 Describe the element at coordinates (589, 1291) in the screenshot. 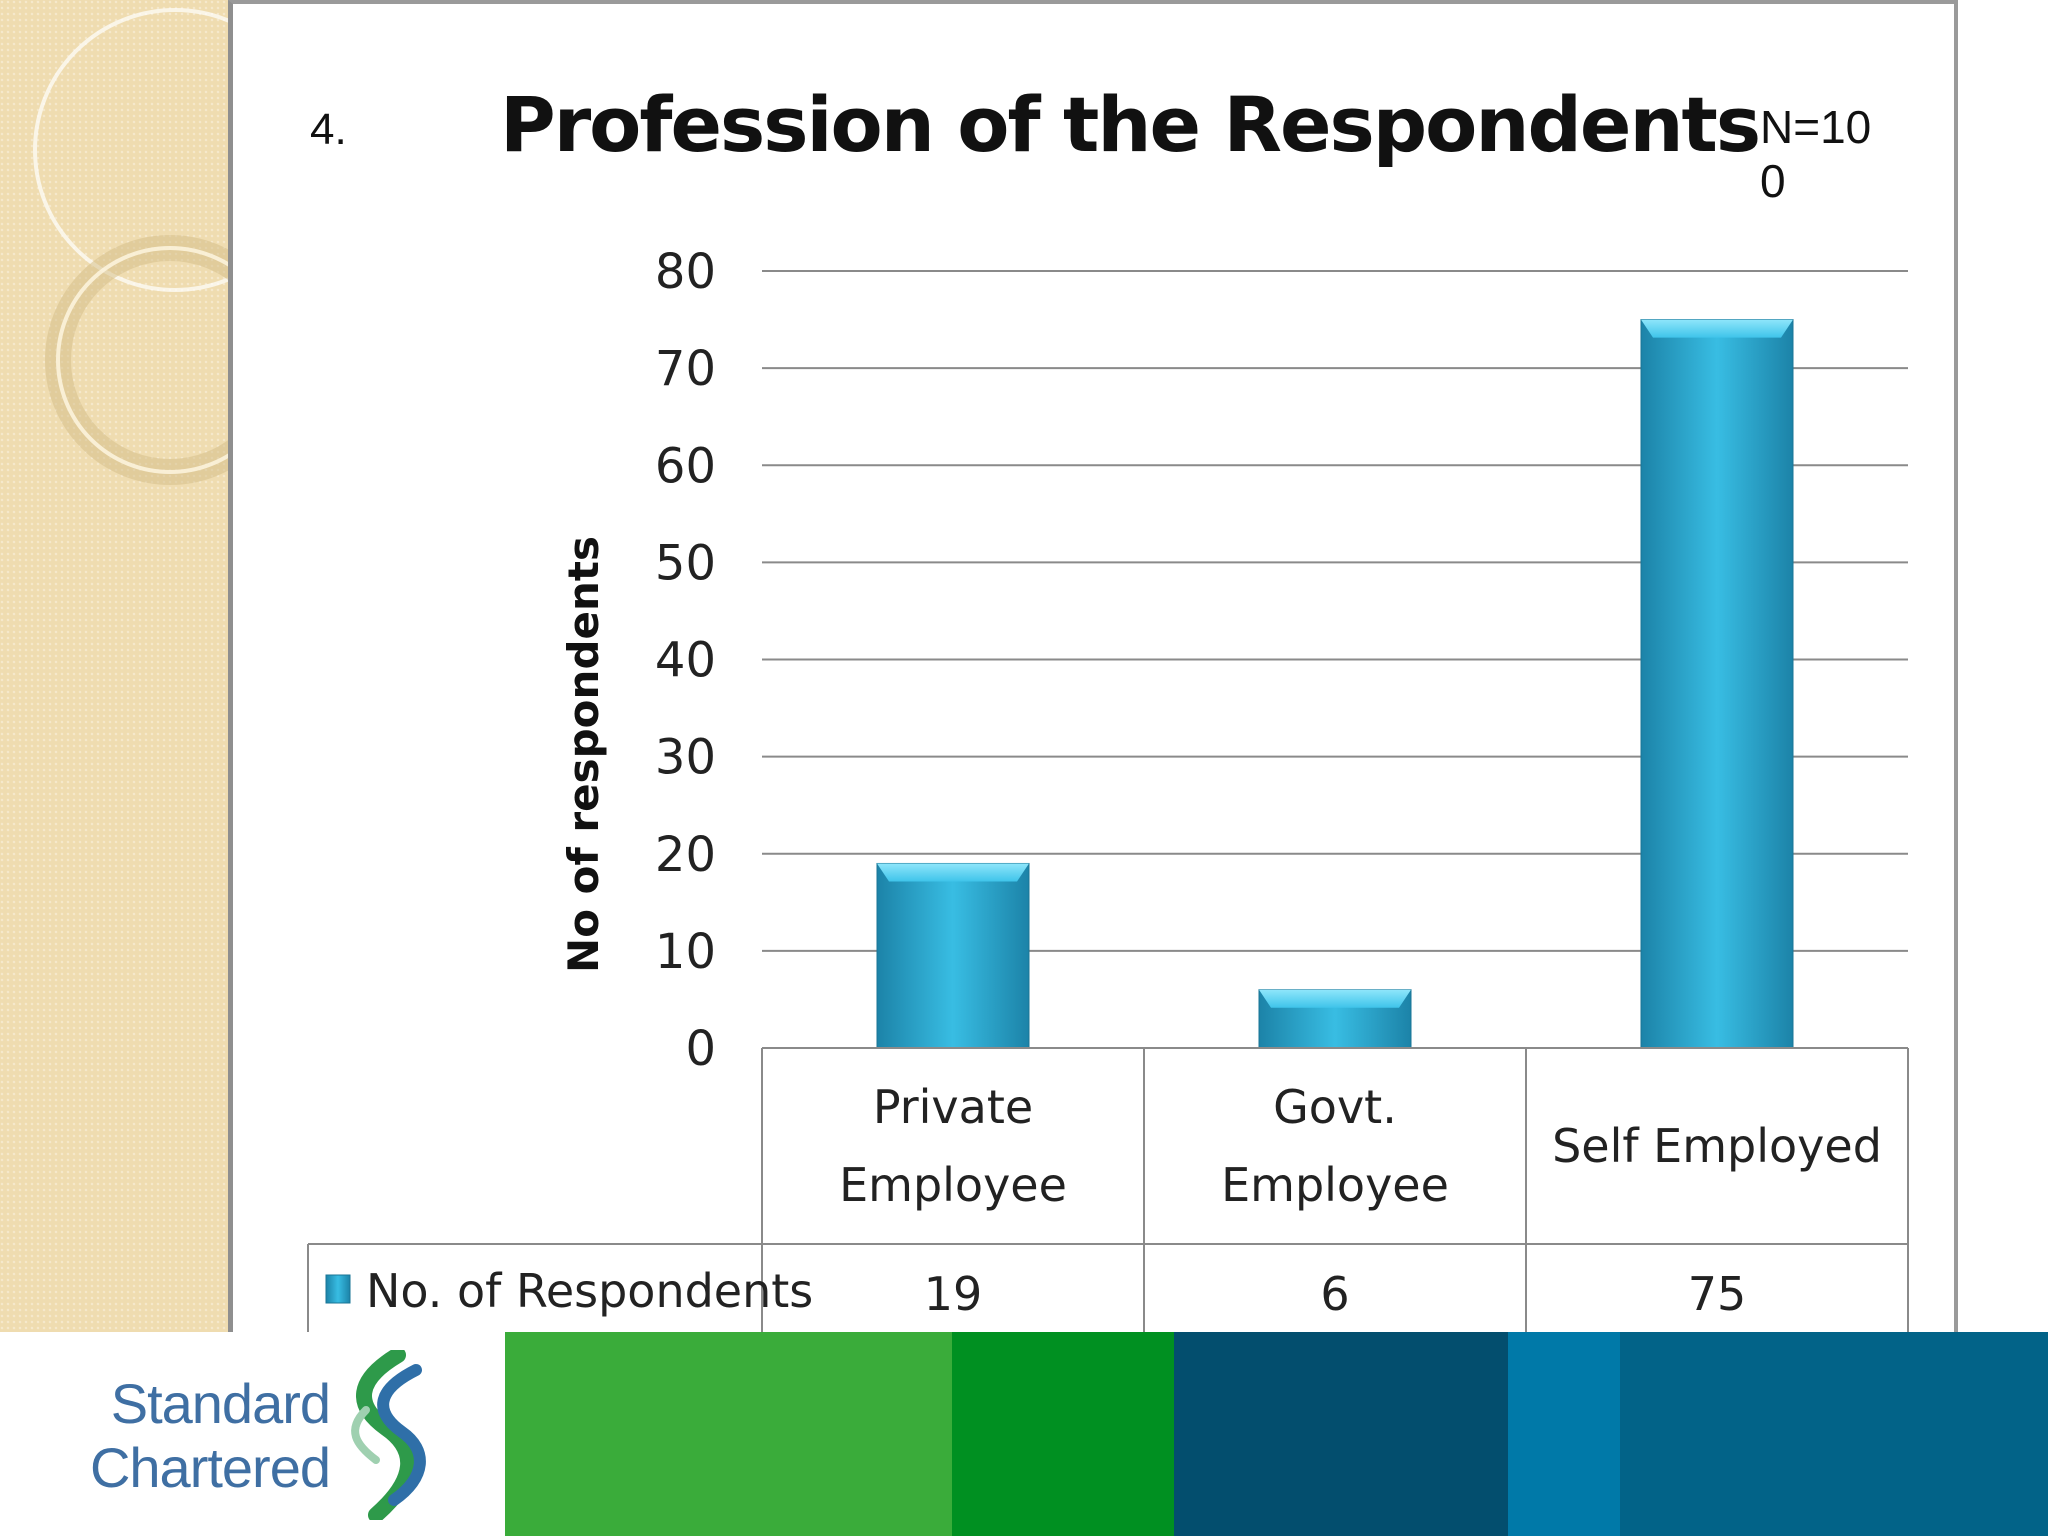

I see `legend-series-name: No. of Respondents` at that location.